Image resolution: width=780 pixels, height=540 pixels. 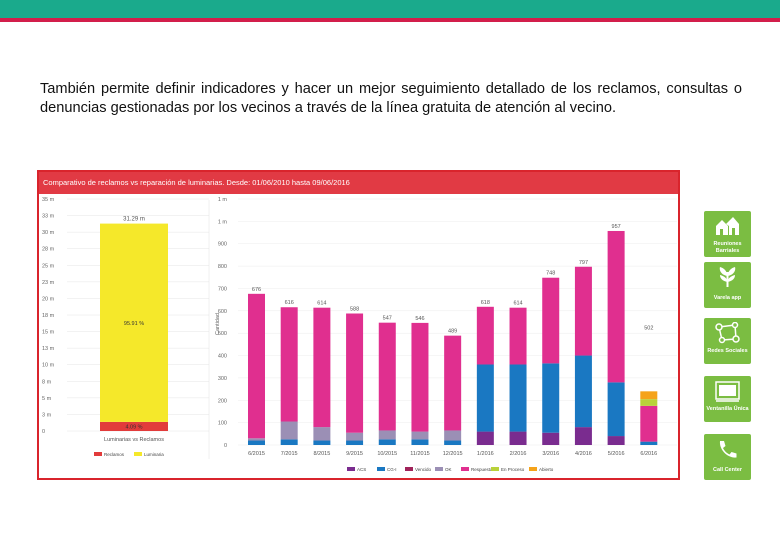 What do you see at coordinates (648, 329) in the screenshot?
I see `bar-total-label: 502` at bounding box center [648, 329].